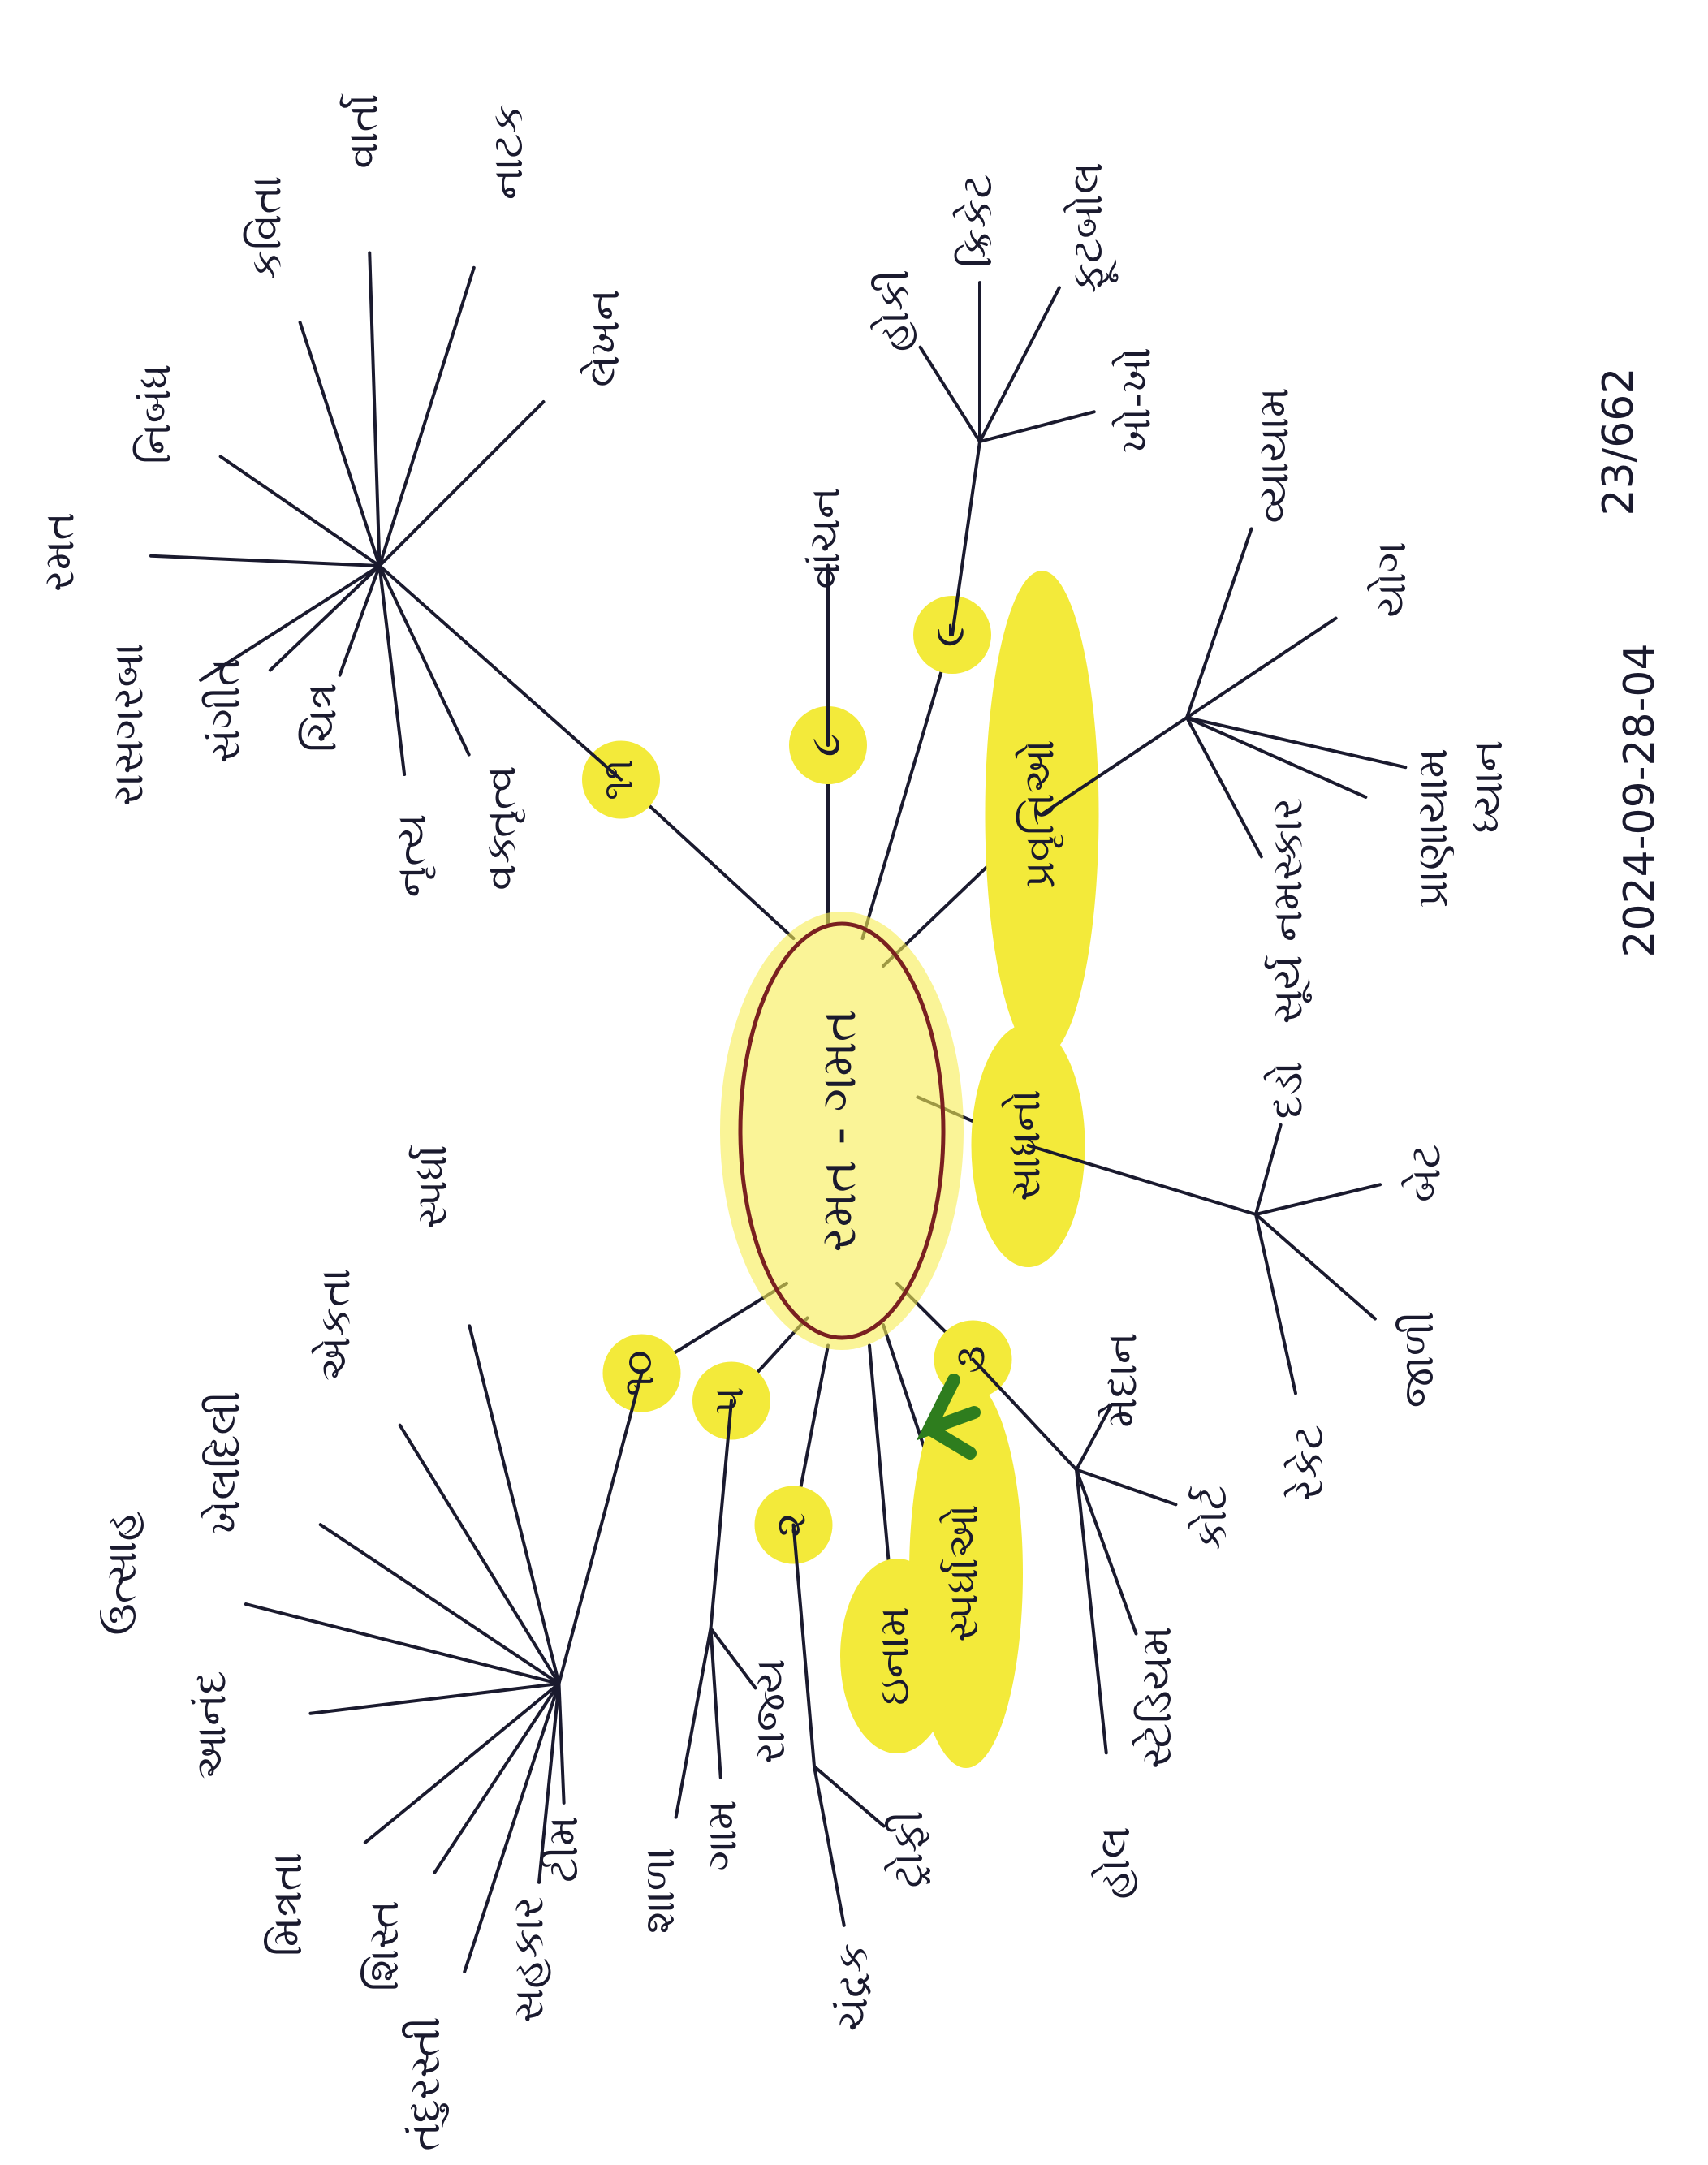 The image size is (1708, 2165). What do you see at coordinates (1419, 1360) in the screenshot?
I see `leaf-label: જાળી` at bounding box center [1419, 1360].